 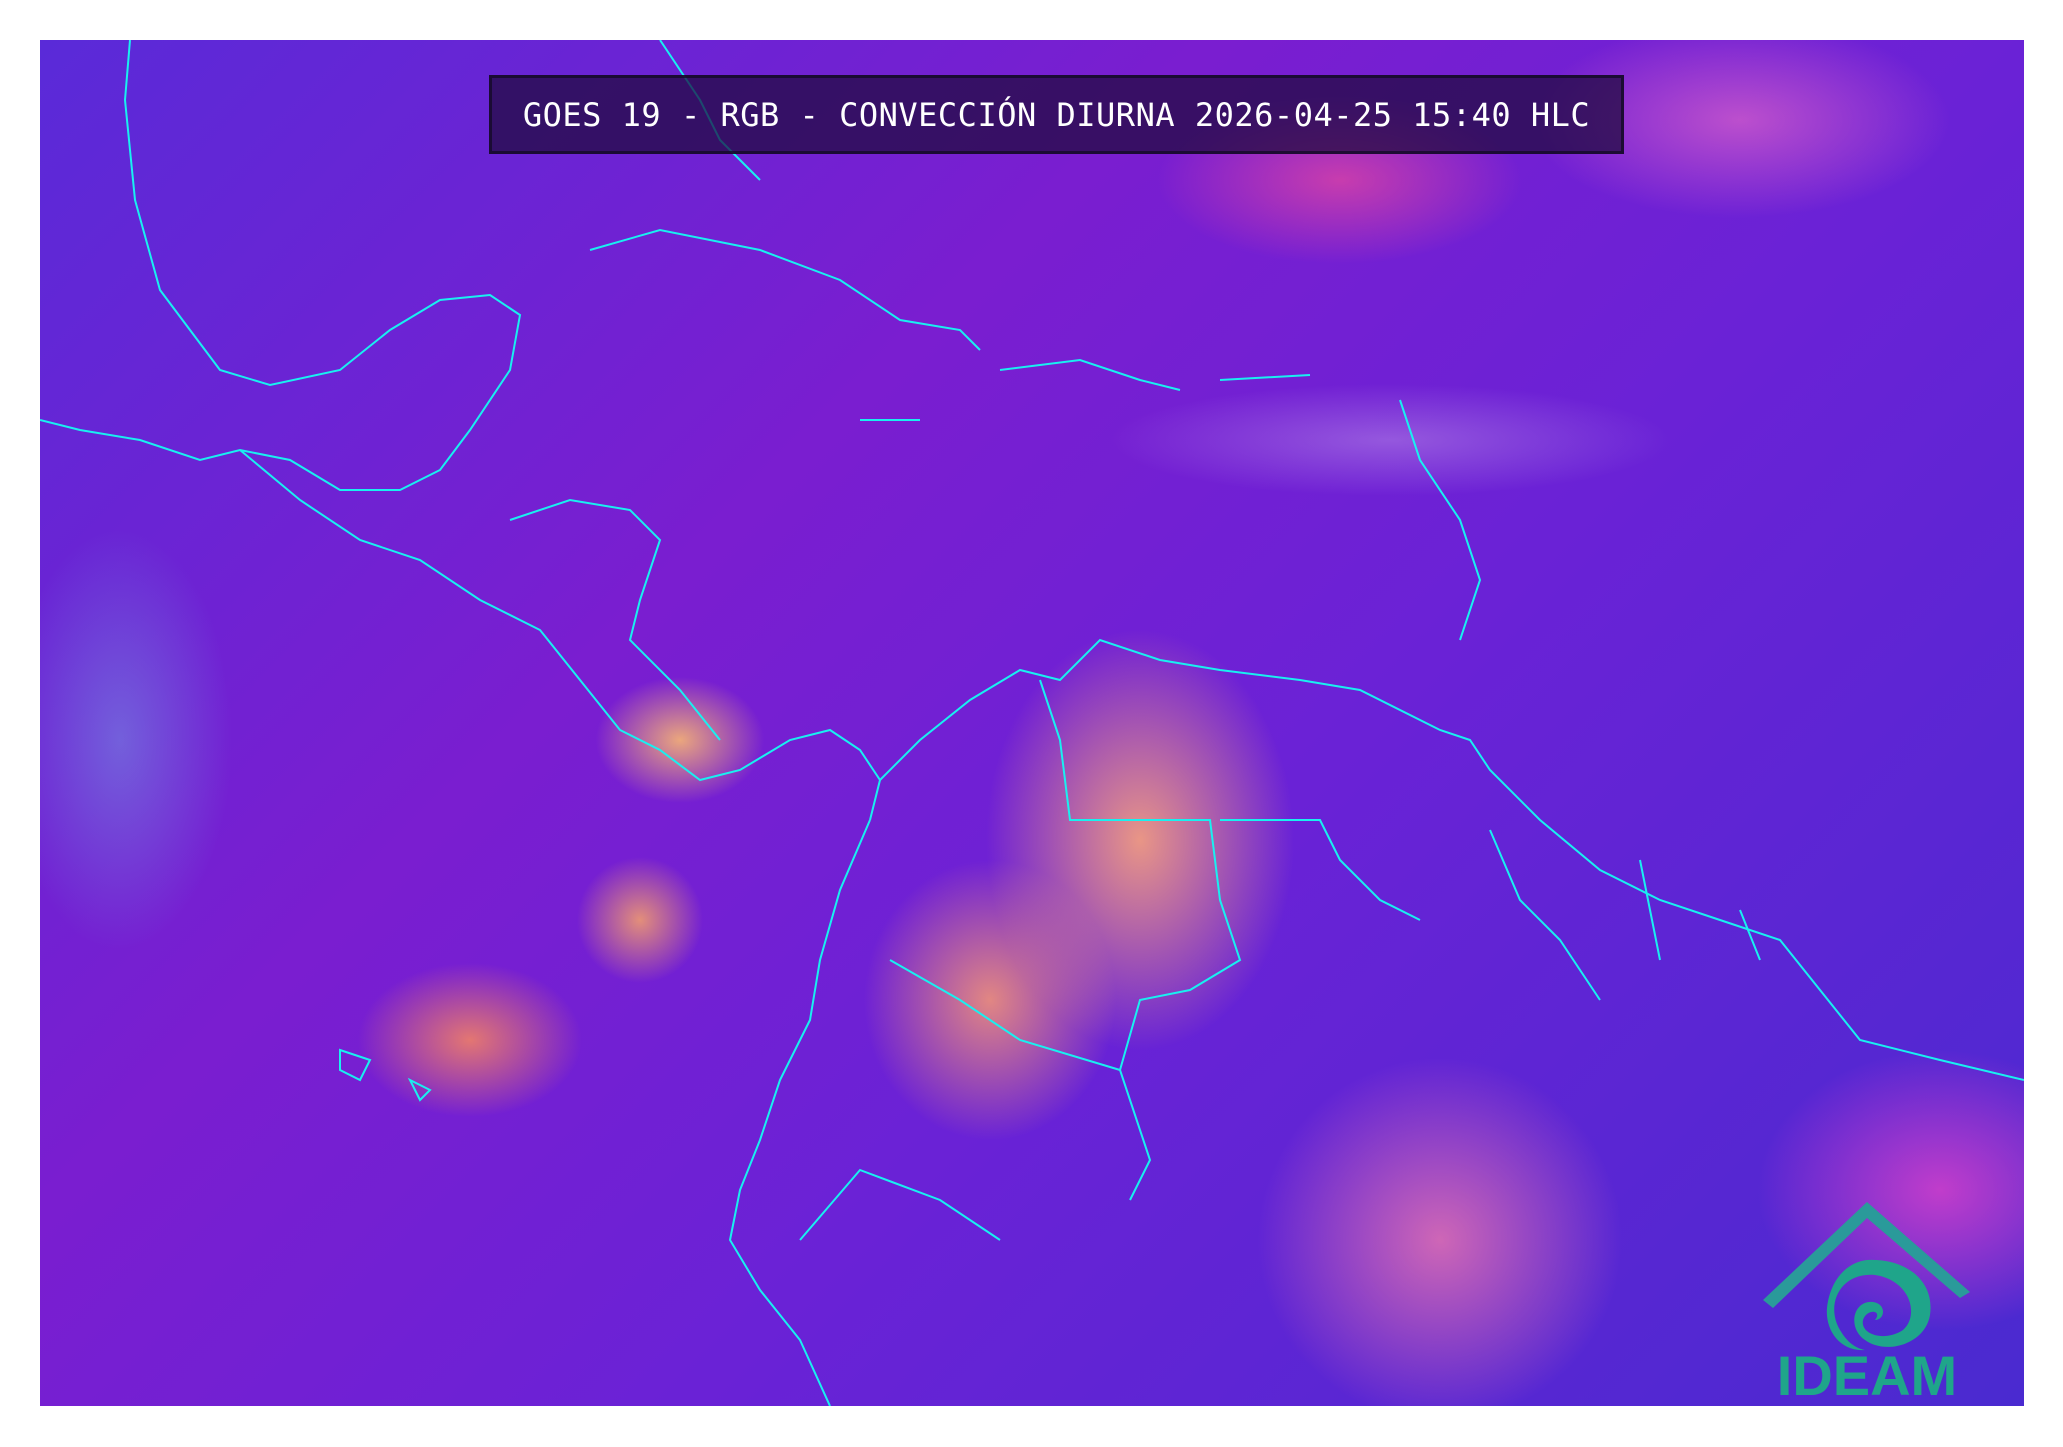 I want to click on logo-roof-icon, so click(x=1866, y=1255).